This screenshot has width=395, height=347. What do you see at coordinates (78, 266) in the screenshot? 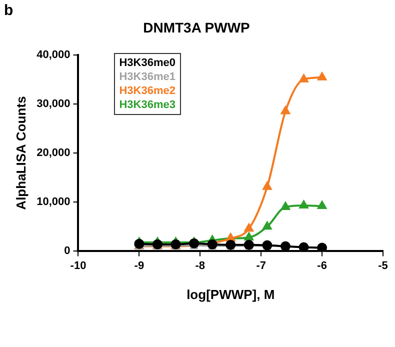
I see `x-tick-label: -10` at bounding box center [78, 266].